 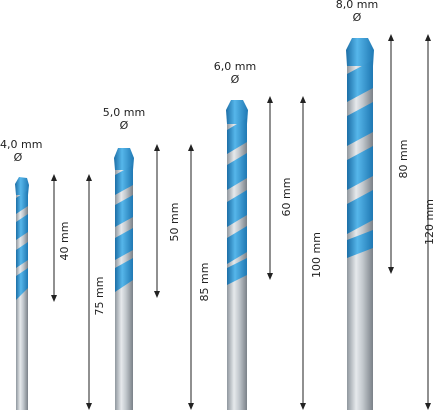 I want to click on bit-8mm-shank, so click(x=360, y=332).